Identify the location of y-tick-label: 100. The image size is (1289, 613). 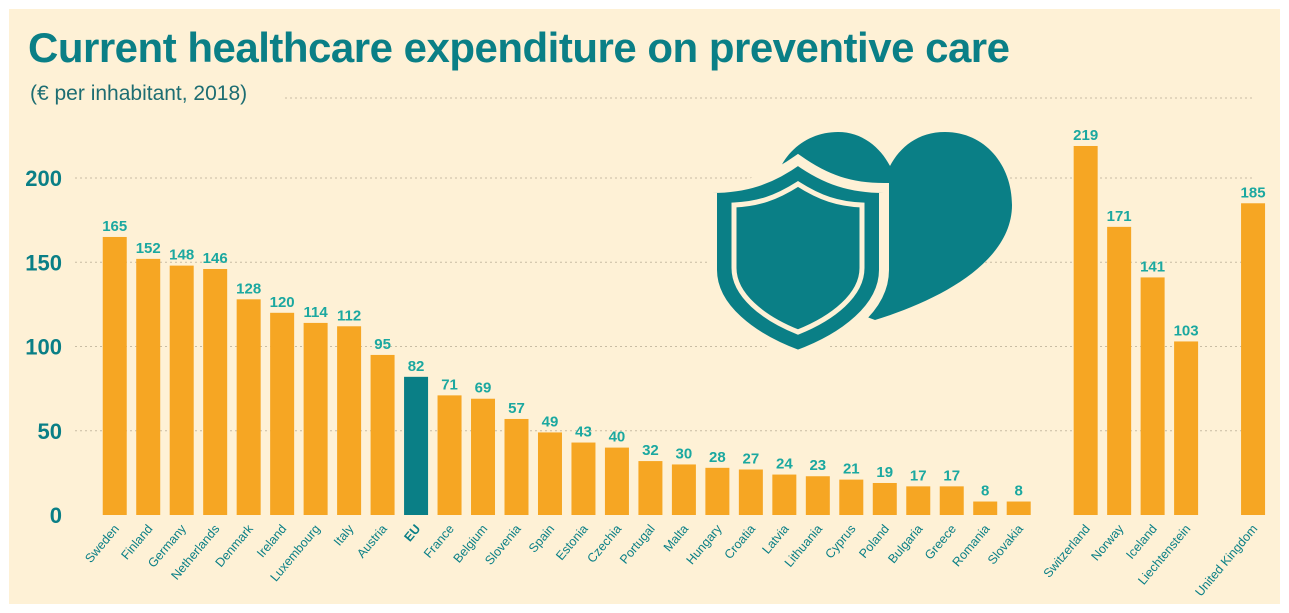
(43, 347).